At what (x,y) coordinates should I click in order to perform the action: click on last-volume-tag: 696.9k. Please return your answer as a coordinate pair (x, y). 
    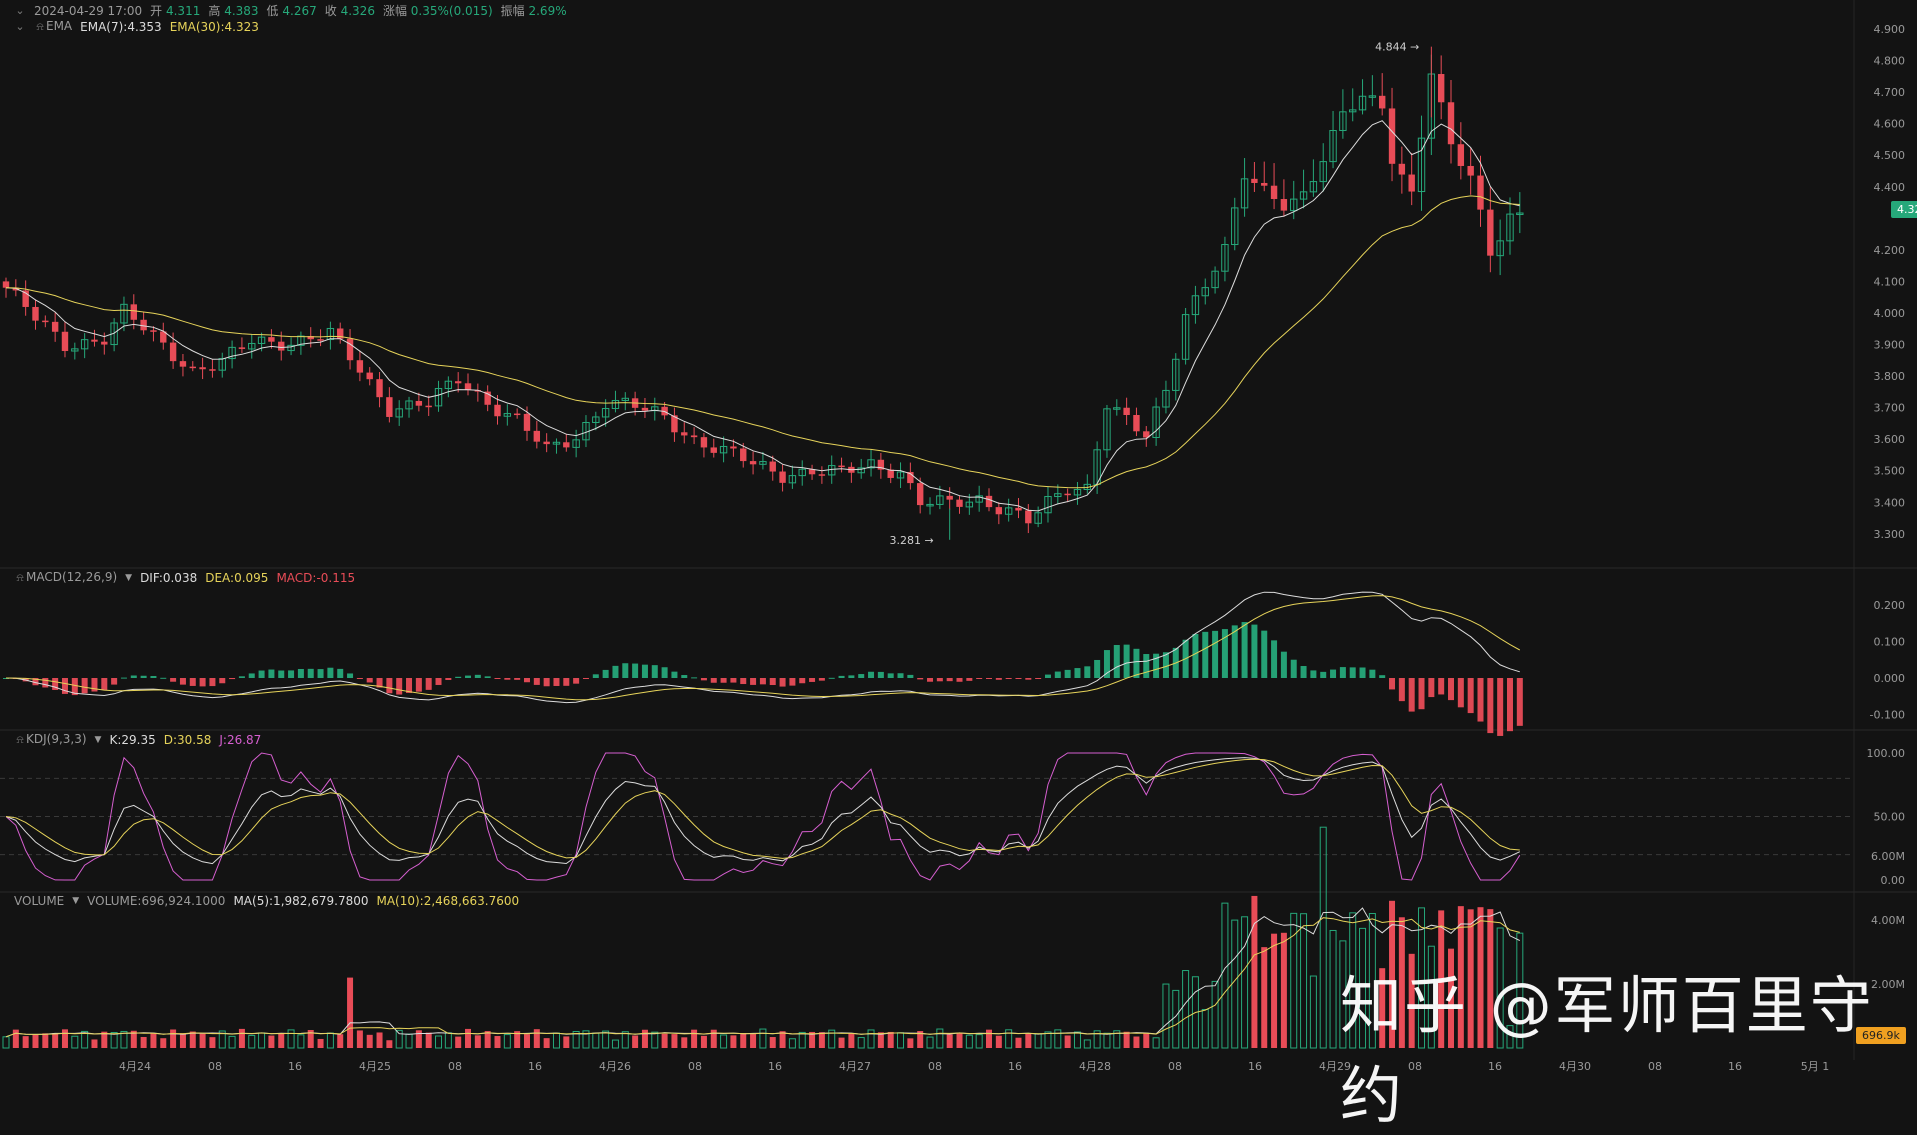
    Looking at the image, I should click on (1881, 1035).